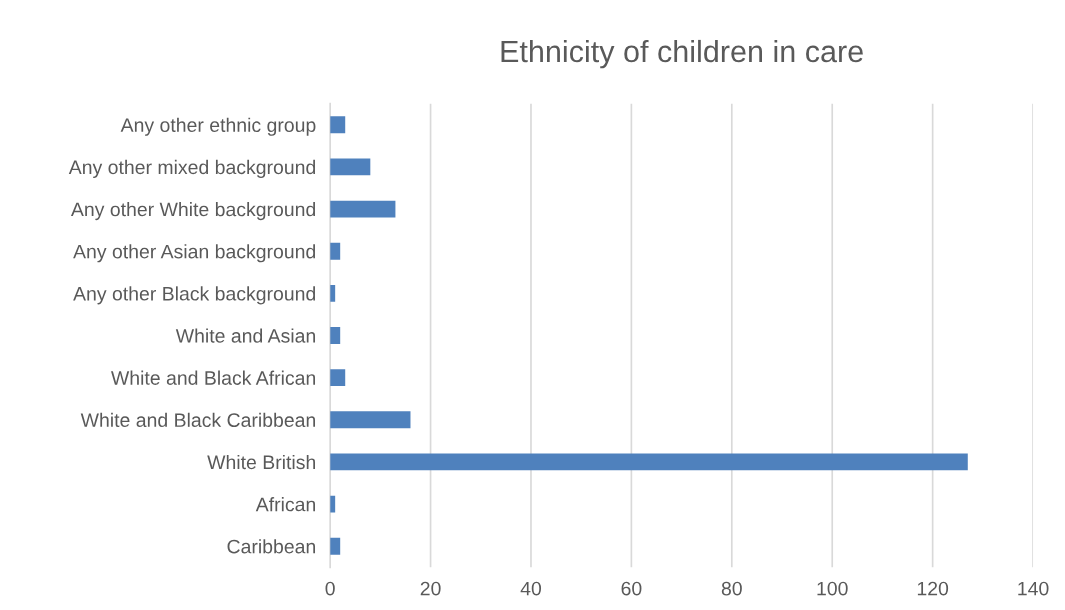  I want to click on y-tick-label: White British, so click(261, 462).